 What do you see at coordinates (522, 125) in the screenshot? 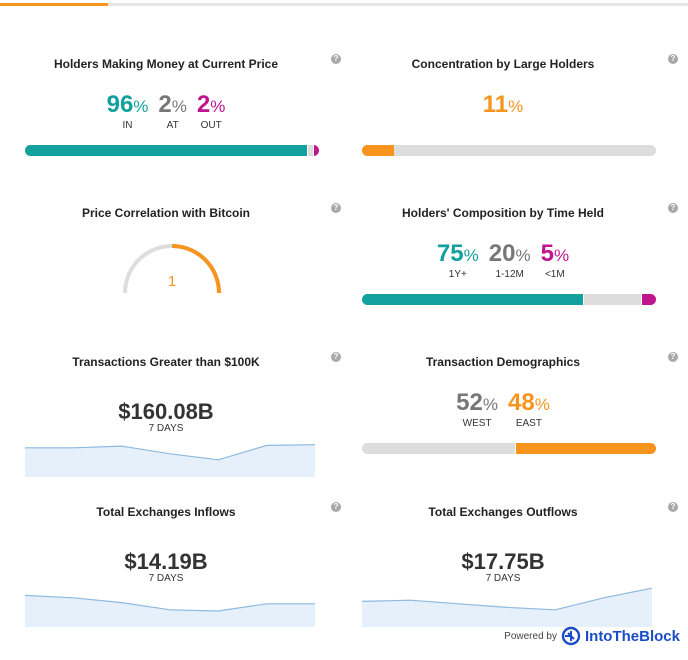
I see `card-concentration: Concentration by Large Holders ? 11%` at bounding box center [522, 125].